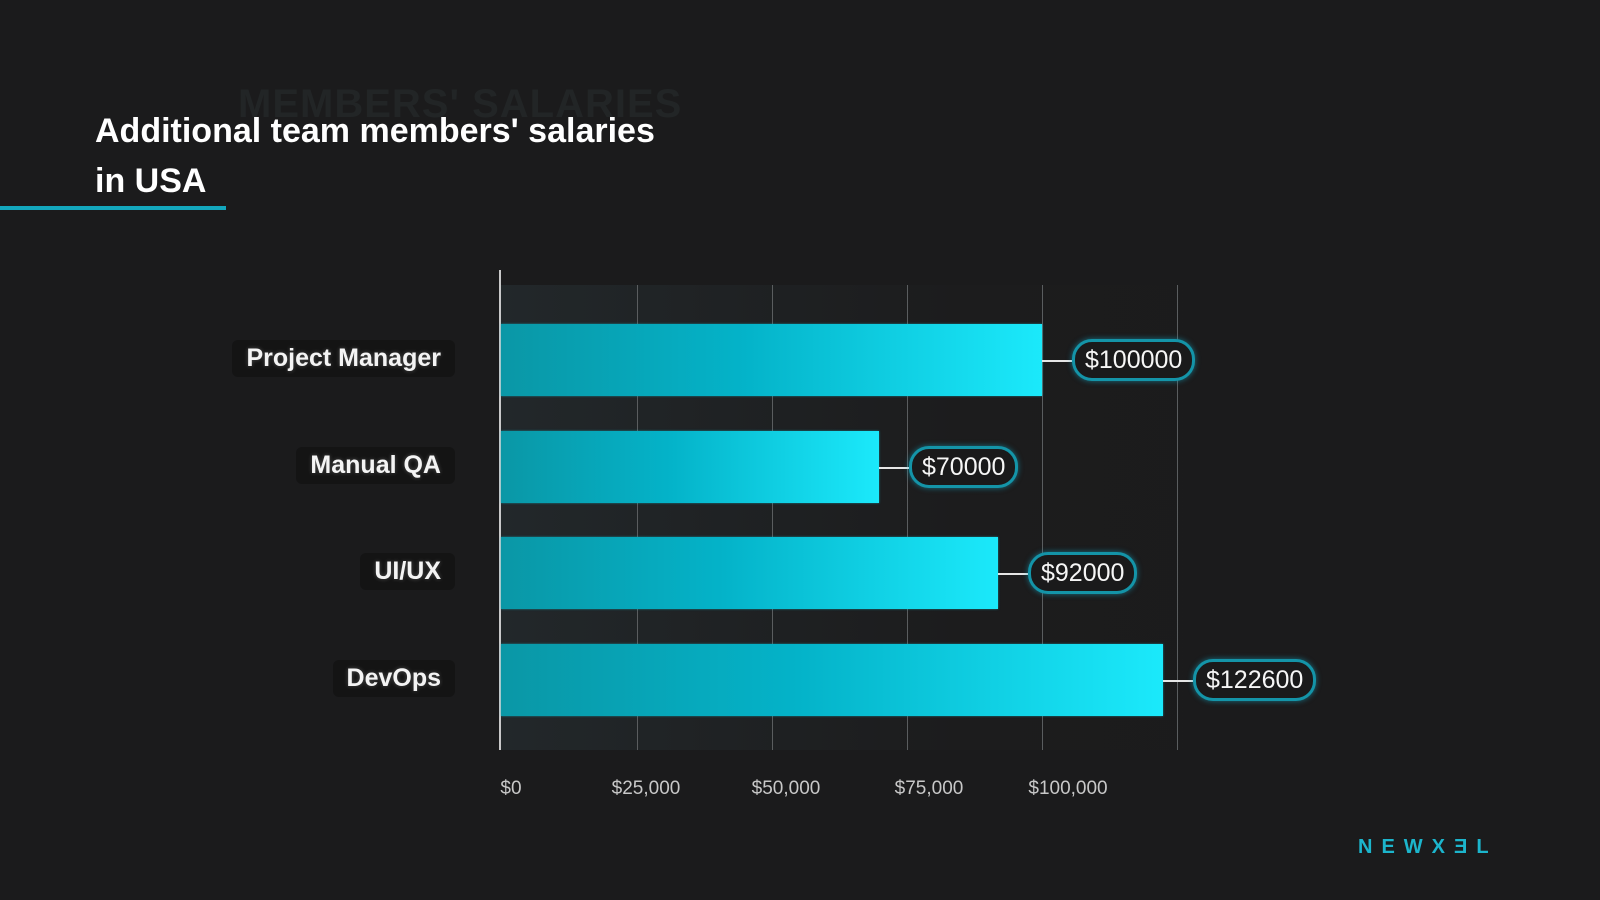  I want to click on x-tick-50000: $50,000, so click(786, 788).